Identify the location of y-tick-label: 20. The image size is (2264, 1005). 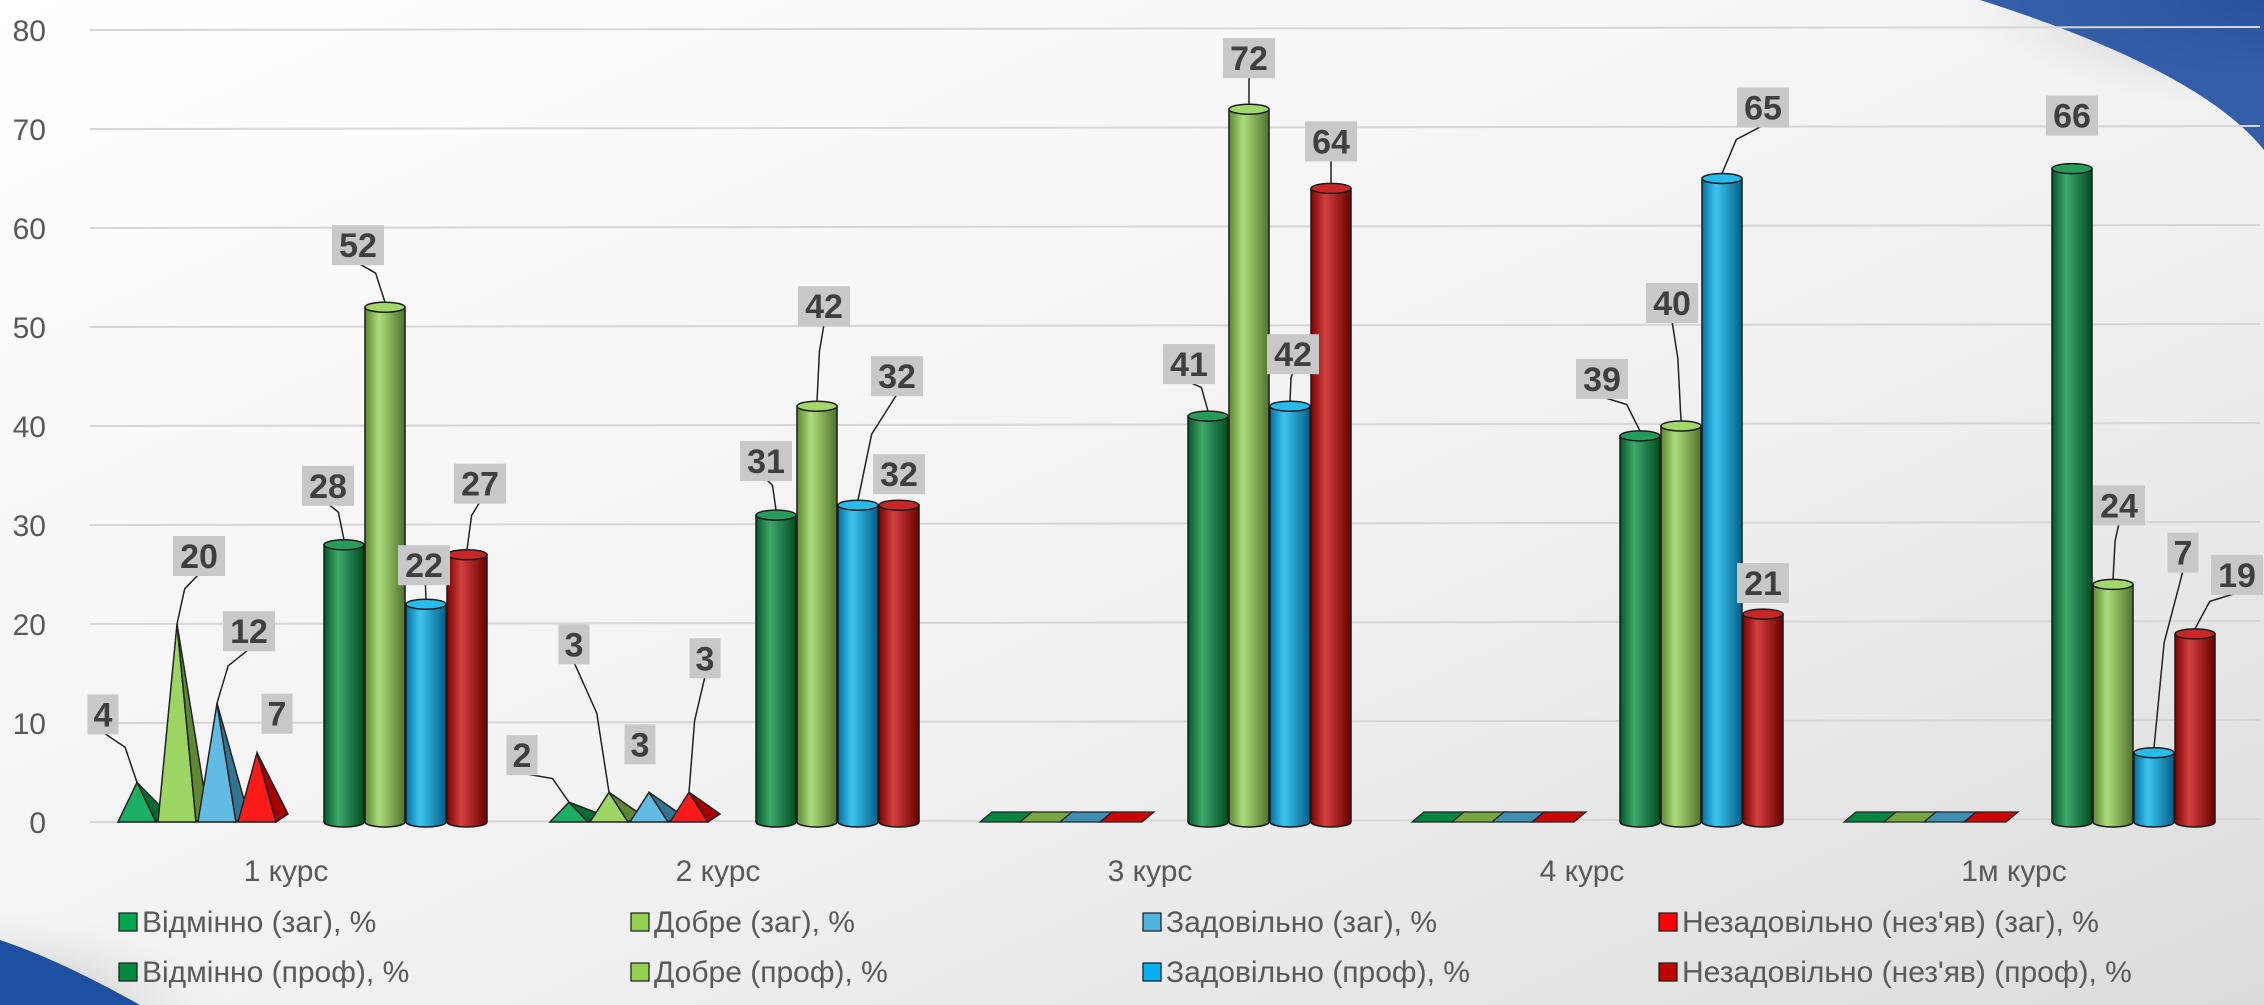
(29, 625).